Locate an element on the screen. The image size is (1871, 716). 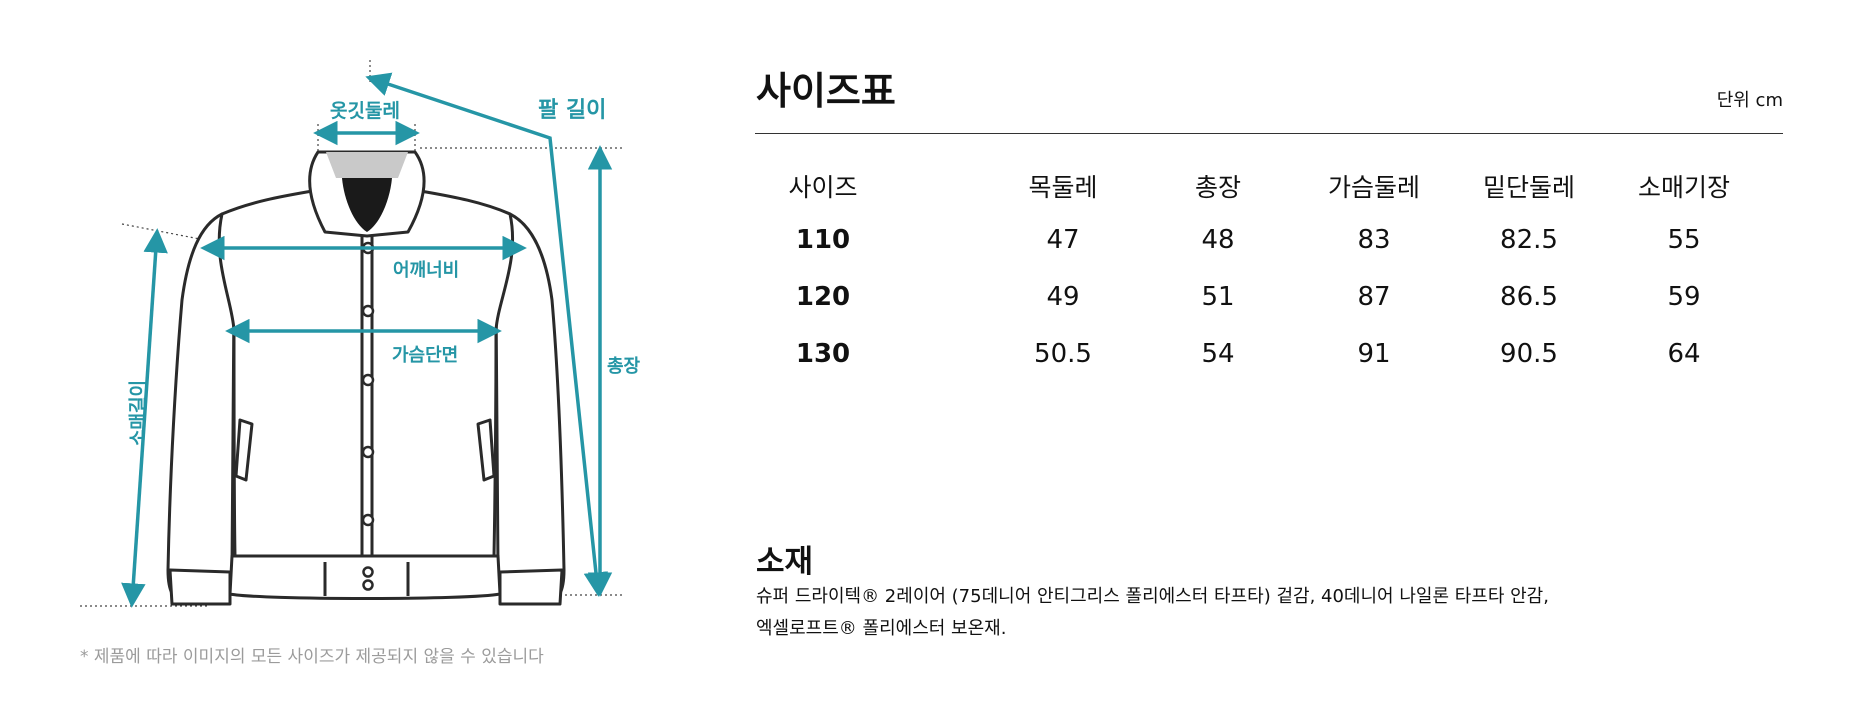
table-cell: 55 is located at coordinates (1684, 240).